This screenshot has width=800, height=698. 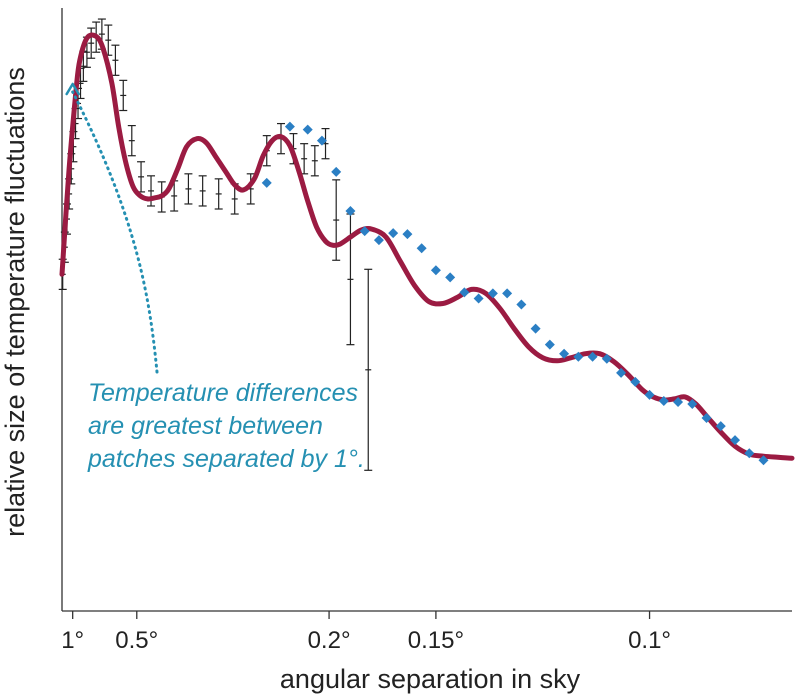 I want to click on x-tick-label: 0.5°, so click(x=136, y=640).